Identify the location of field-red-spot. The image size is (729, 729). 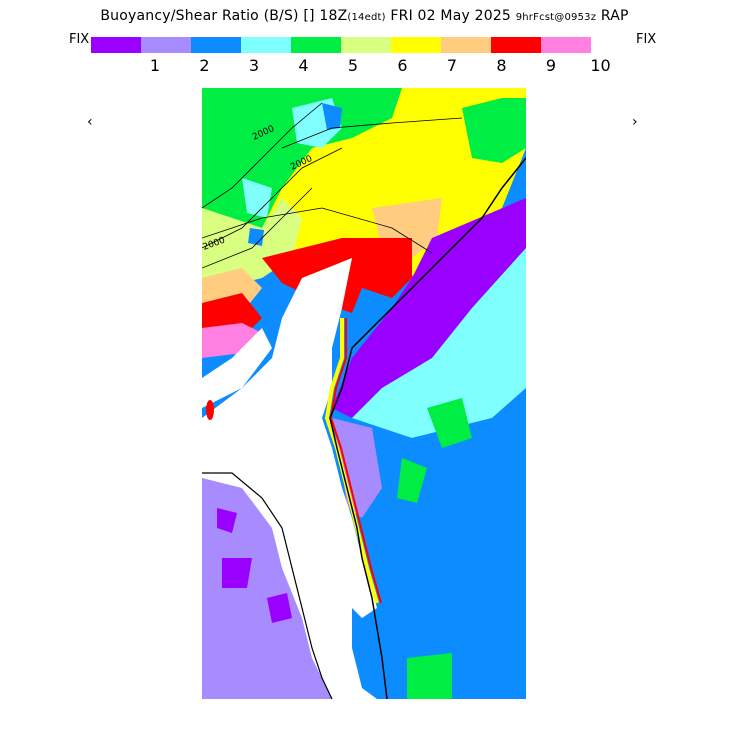
(210, 410).